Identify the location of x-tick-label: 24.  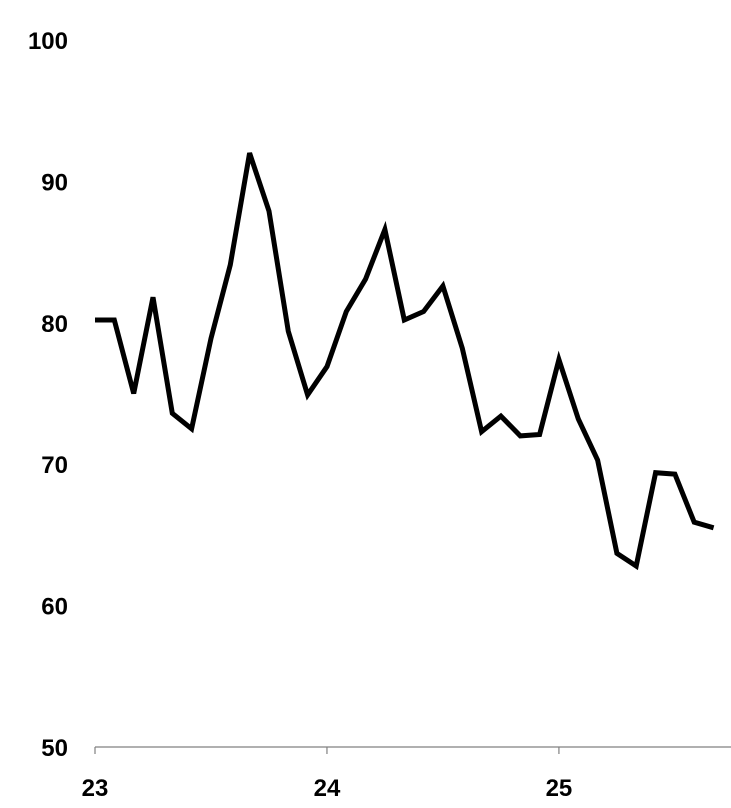
(327, 788).